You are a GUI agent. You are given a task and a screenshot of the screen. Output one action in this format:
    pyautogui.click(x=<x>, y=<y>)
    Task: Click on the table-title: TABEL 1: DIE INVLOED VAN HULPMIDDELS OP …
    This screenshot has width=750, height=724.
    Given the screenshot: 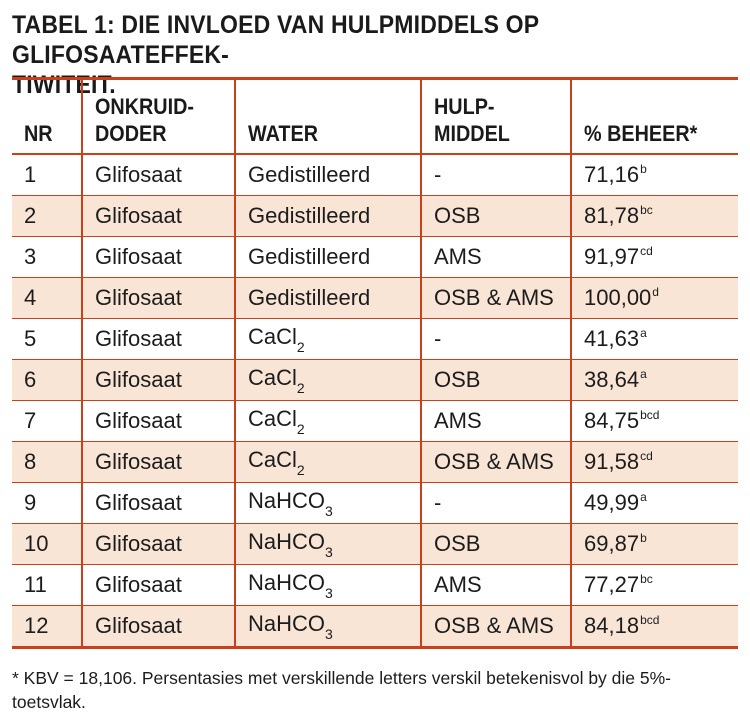 What is the action you would take?
    pyautogui.click(x=346, y=55)
    